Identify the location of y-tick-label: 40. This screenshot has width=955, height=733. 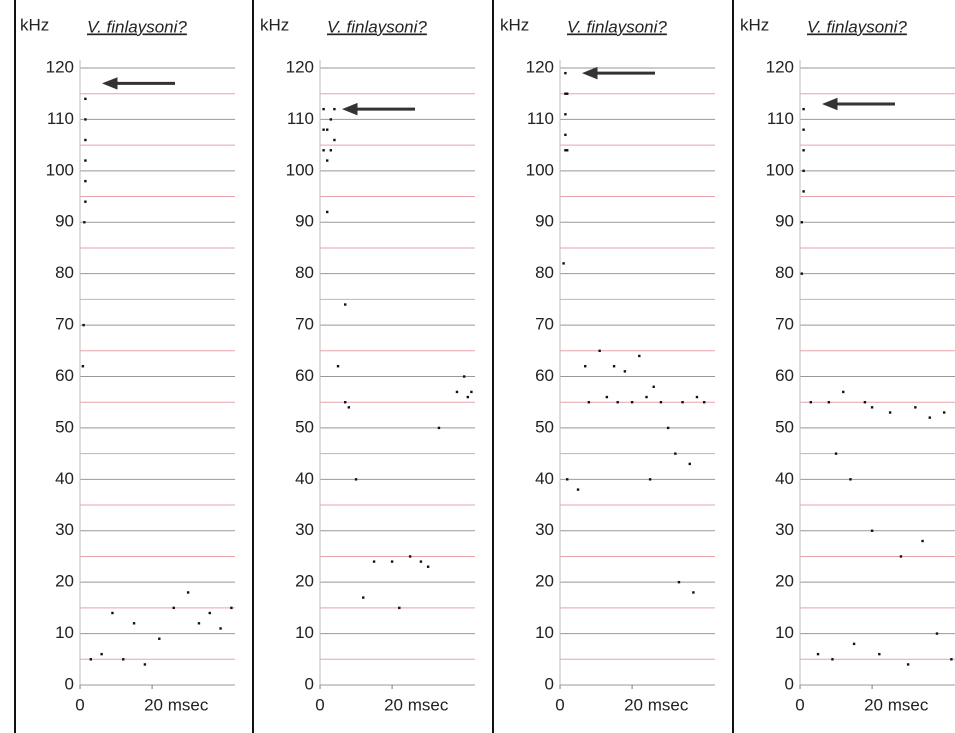
(784, 478).